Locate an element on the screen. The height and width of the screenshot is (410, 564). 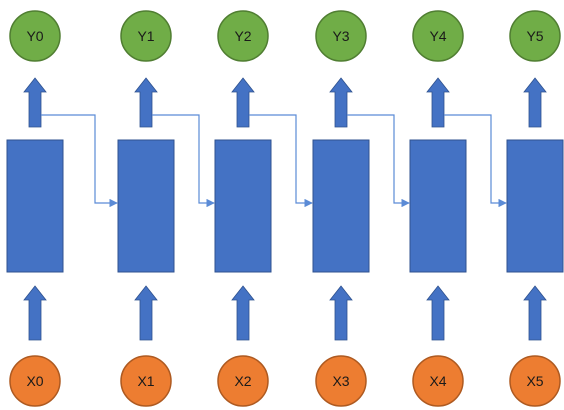
output-node-5-label: Y5 is located at coordinates (534, 36).